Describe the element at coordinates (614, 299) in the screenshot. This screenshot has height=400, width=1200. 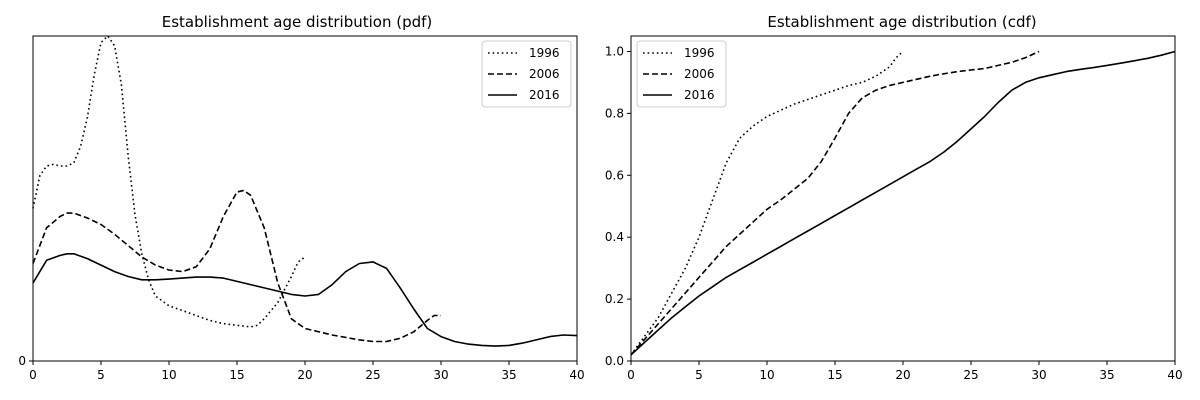
I see `cdf-y-tick-label: 0.2` at that location.